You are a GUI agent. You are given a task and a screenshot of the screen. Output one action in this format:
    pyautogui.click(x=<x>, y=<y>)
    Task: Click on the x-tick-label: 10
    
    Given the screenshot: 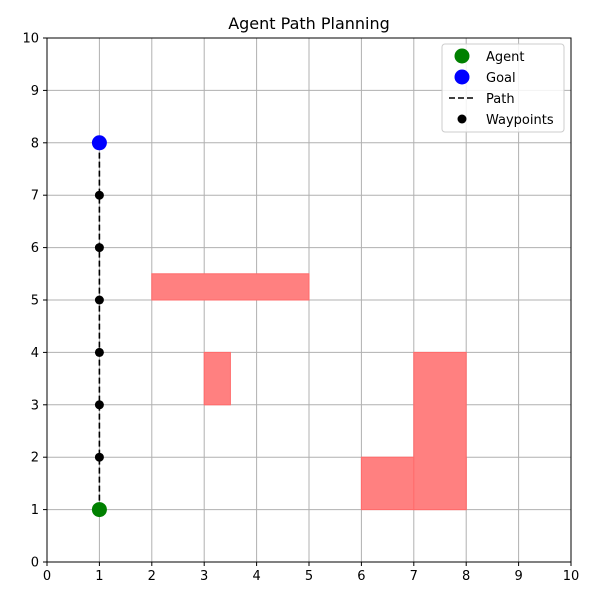 What is the action you would take?
    pyautogui.click(x=571, y=576)
    